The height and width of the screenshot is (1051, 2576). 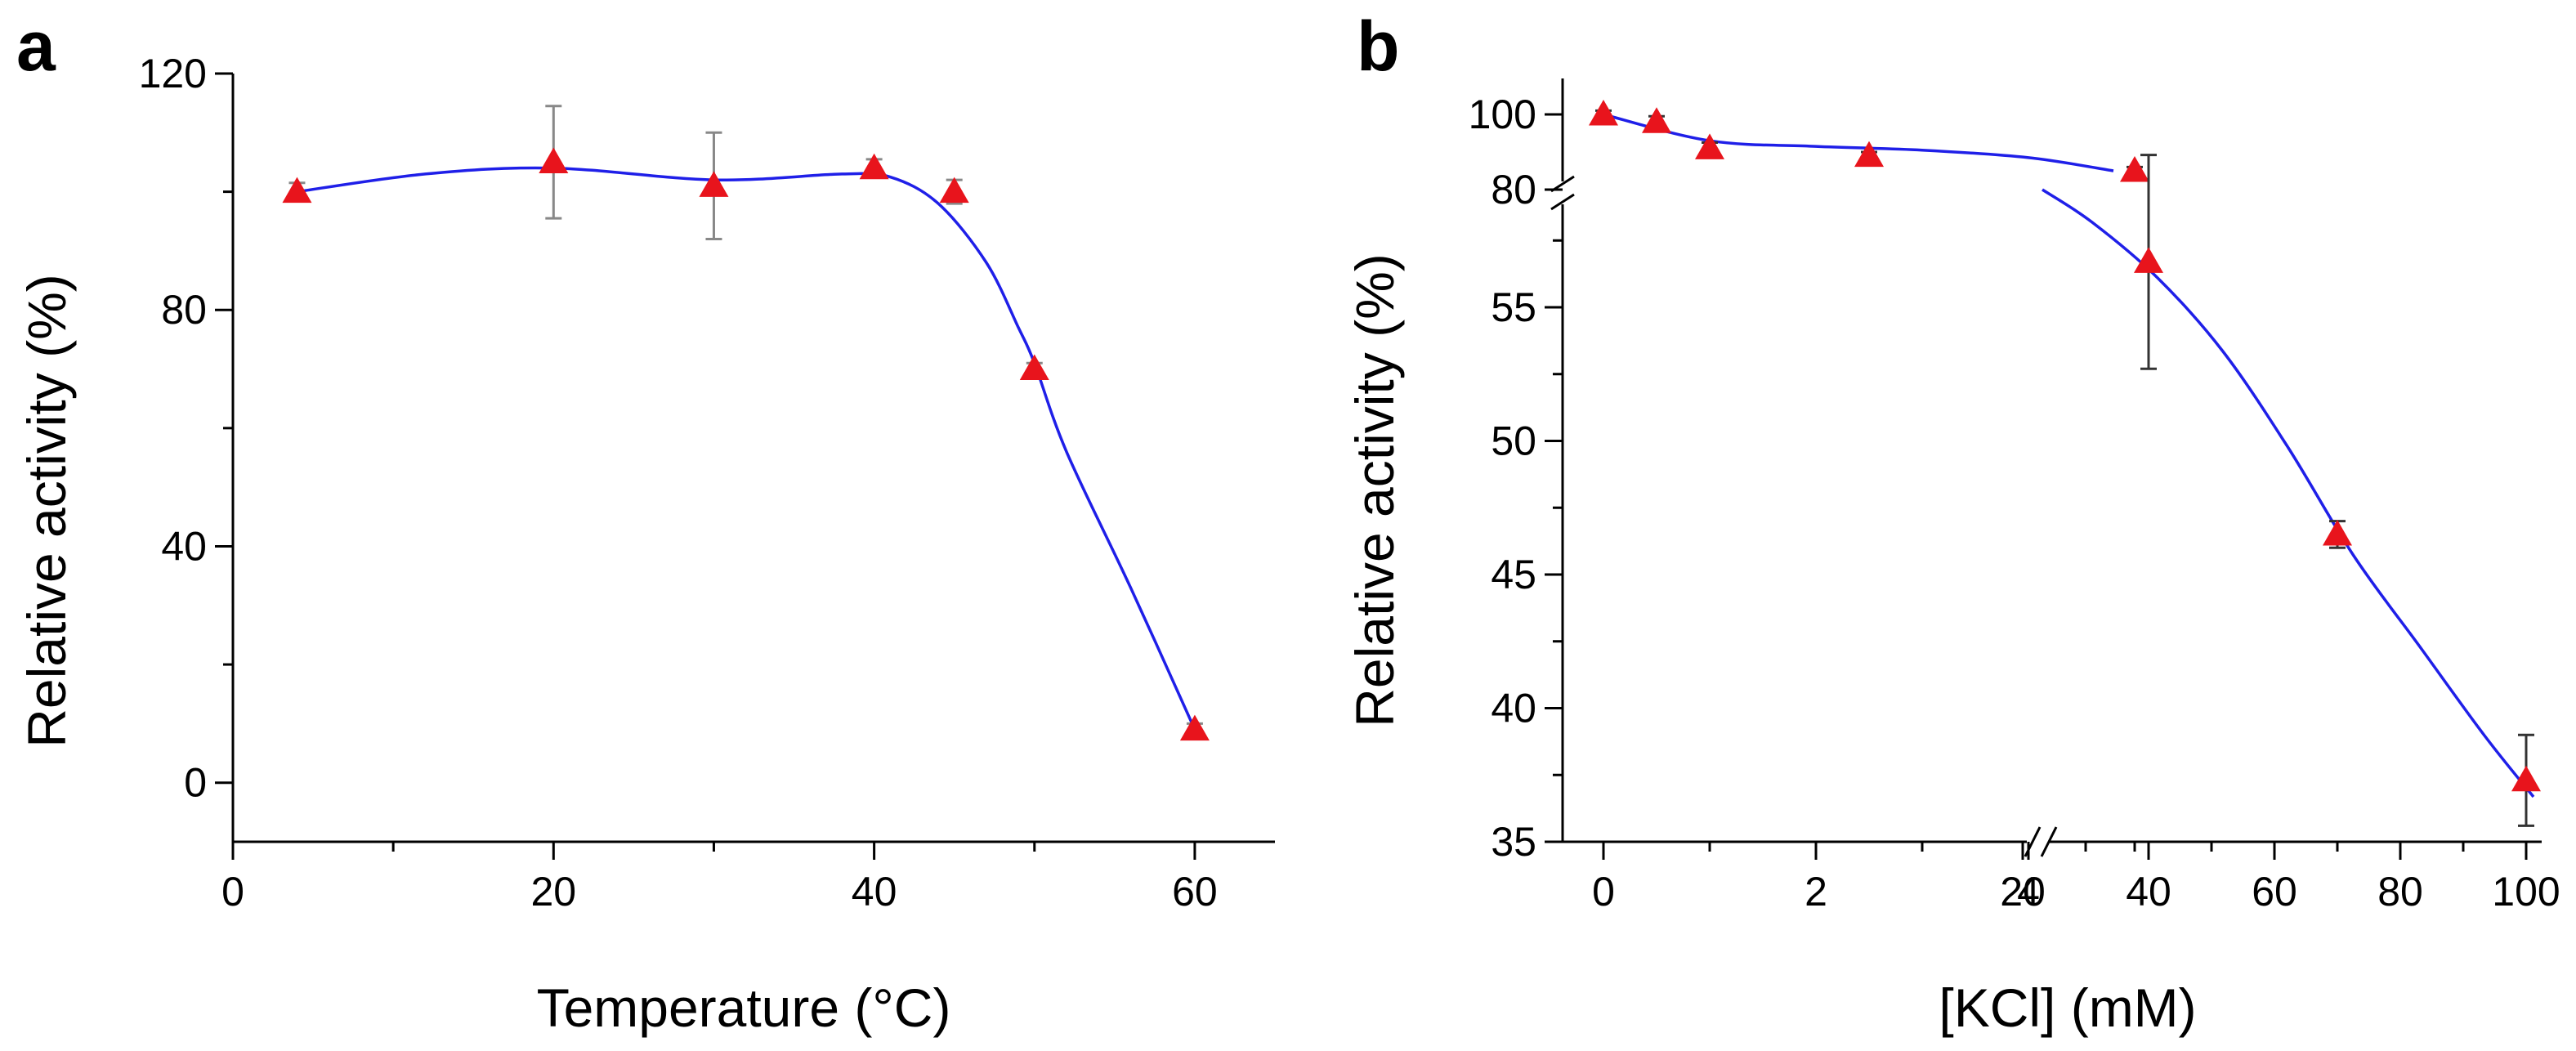 I want to click on y-axis-title-a: Relative activity (%), so click(x=46, y=510).